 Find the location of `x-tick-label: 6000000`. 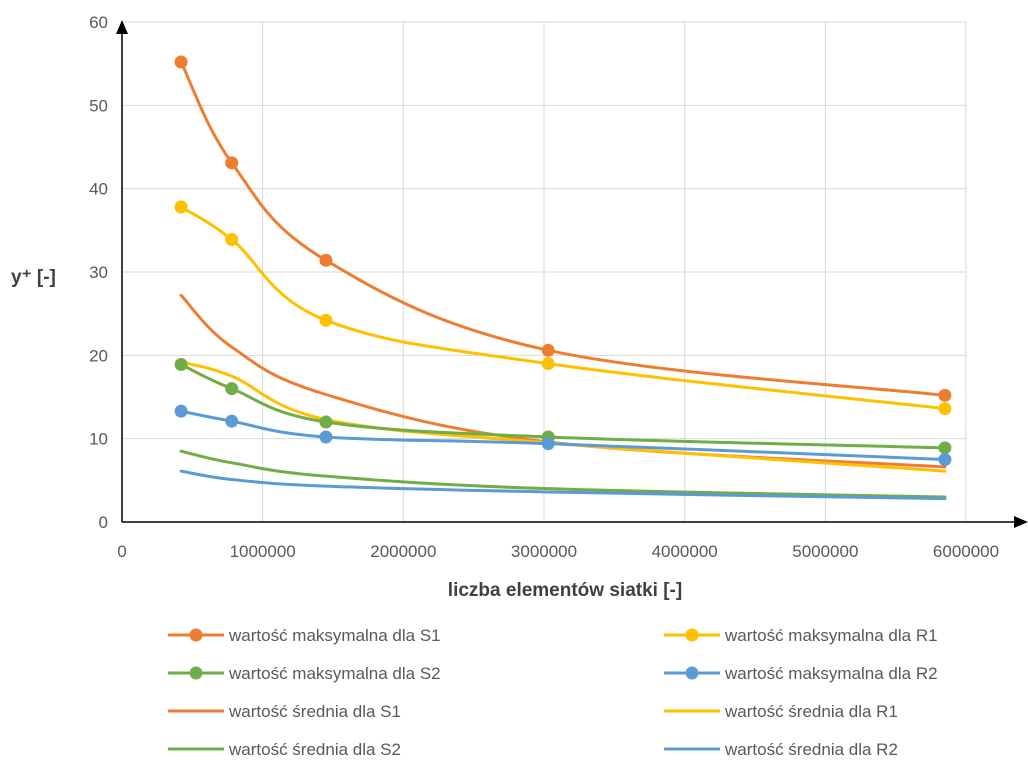

x-tick-label: 6000000 is located at coordinates (966, 551).